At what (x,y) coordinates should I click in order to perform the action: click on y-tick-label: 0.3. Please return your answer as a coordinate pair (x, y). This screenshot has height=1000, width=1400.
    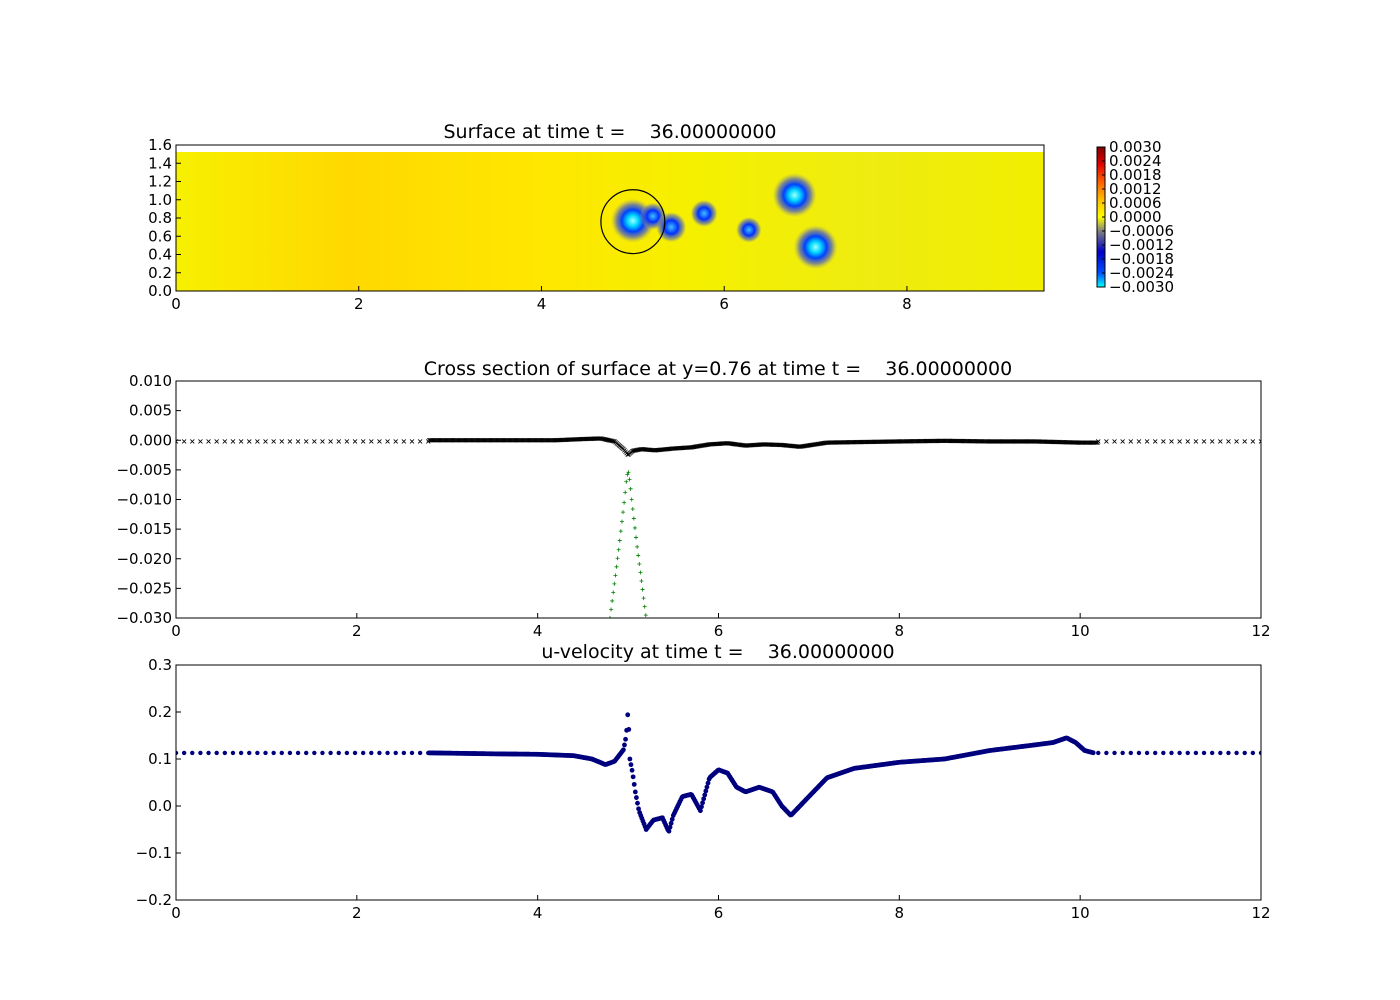
    Looking at the image, I should click on (160, 665).